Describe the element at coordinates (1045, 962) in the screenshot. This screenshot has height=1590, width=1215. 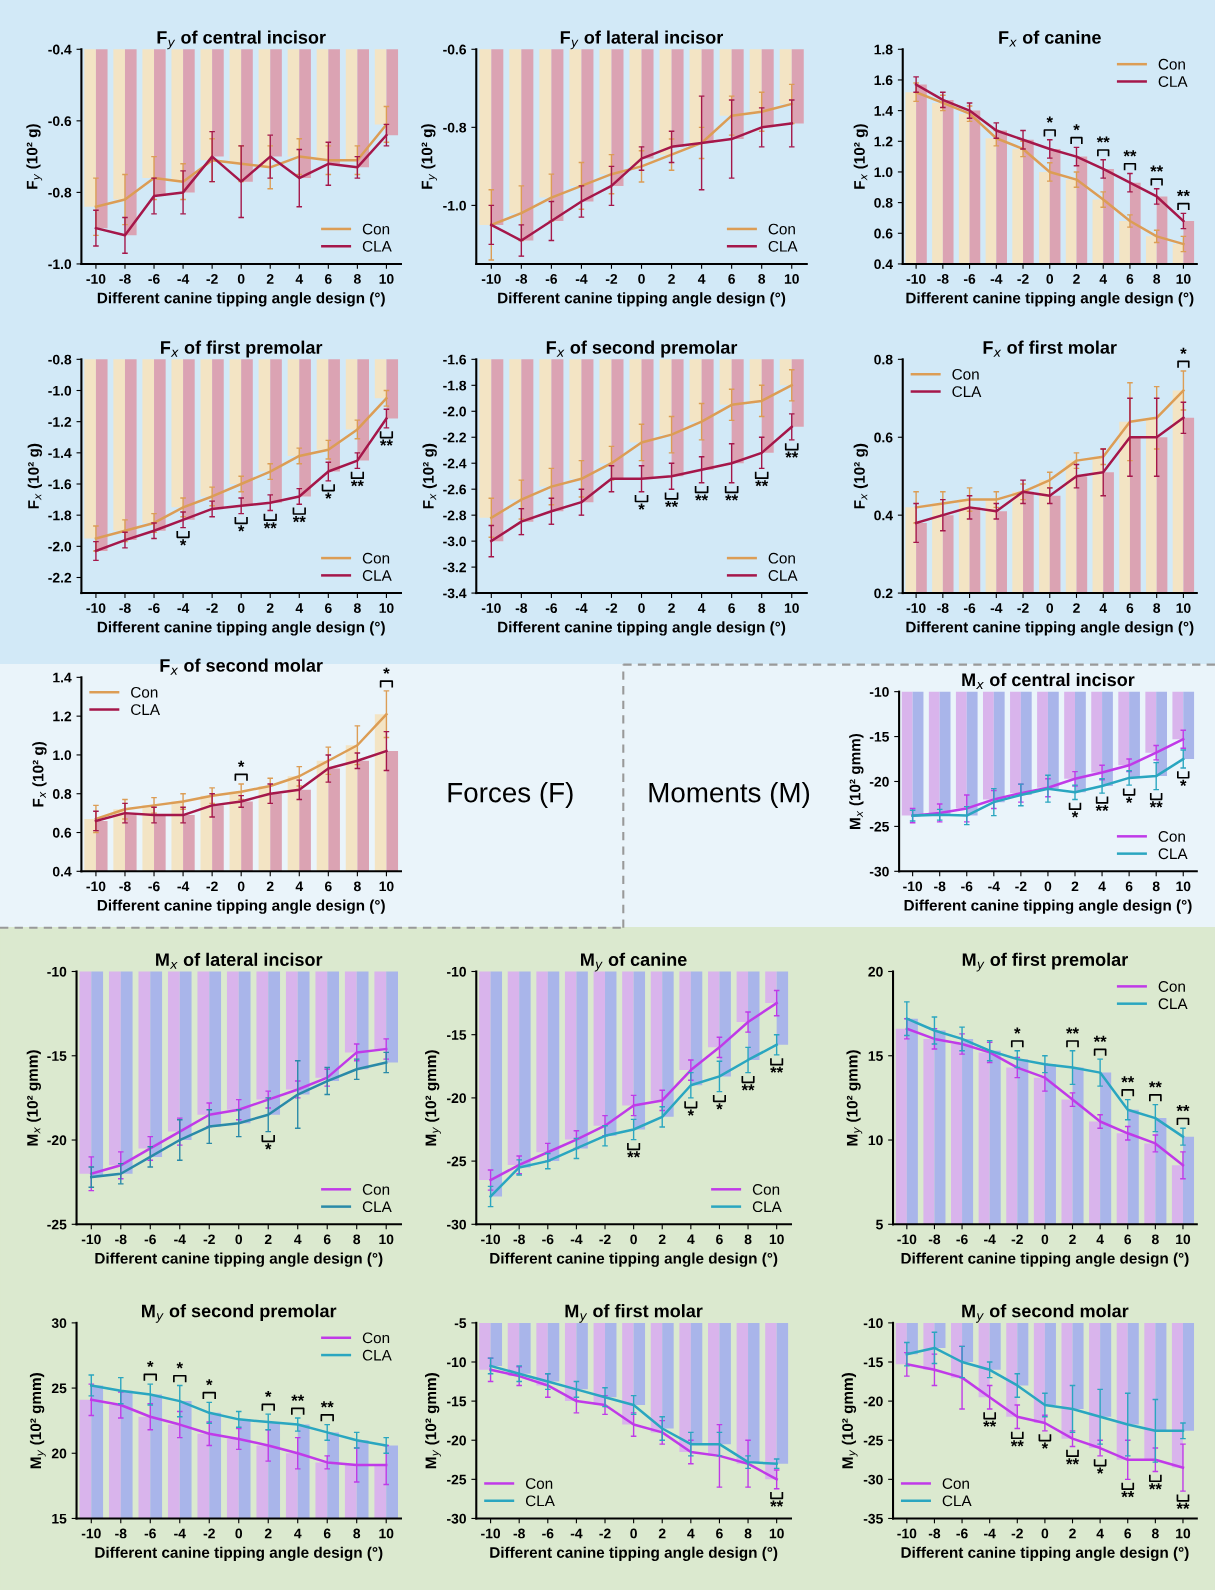
I see `chart-title: M$_{y}$ of first premolar` at that location.